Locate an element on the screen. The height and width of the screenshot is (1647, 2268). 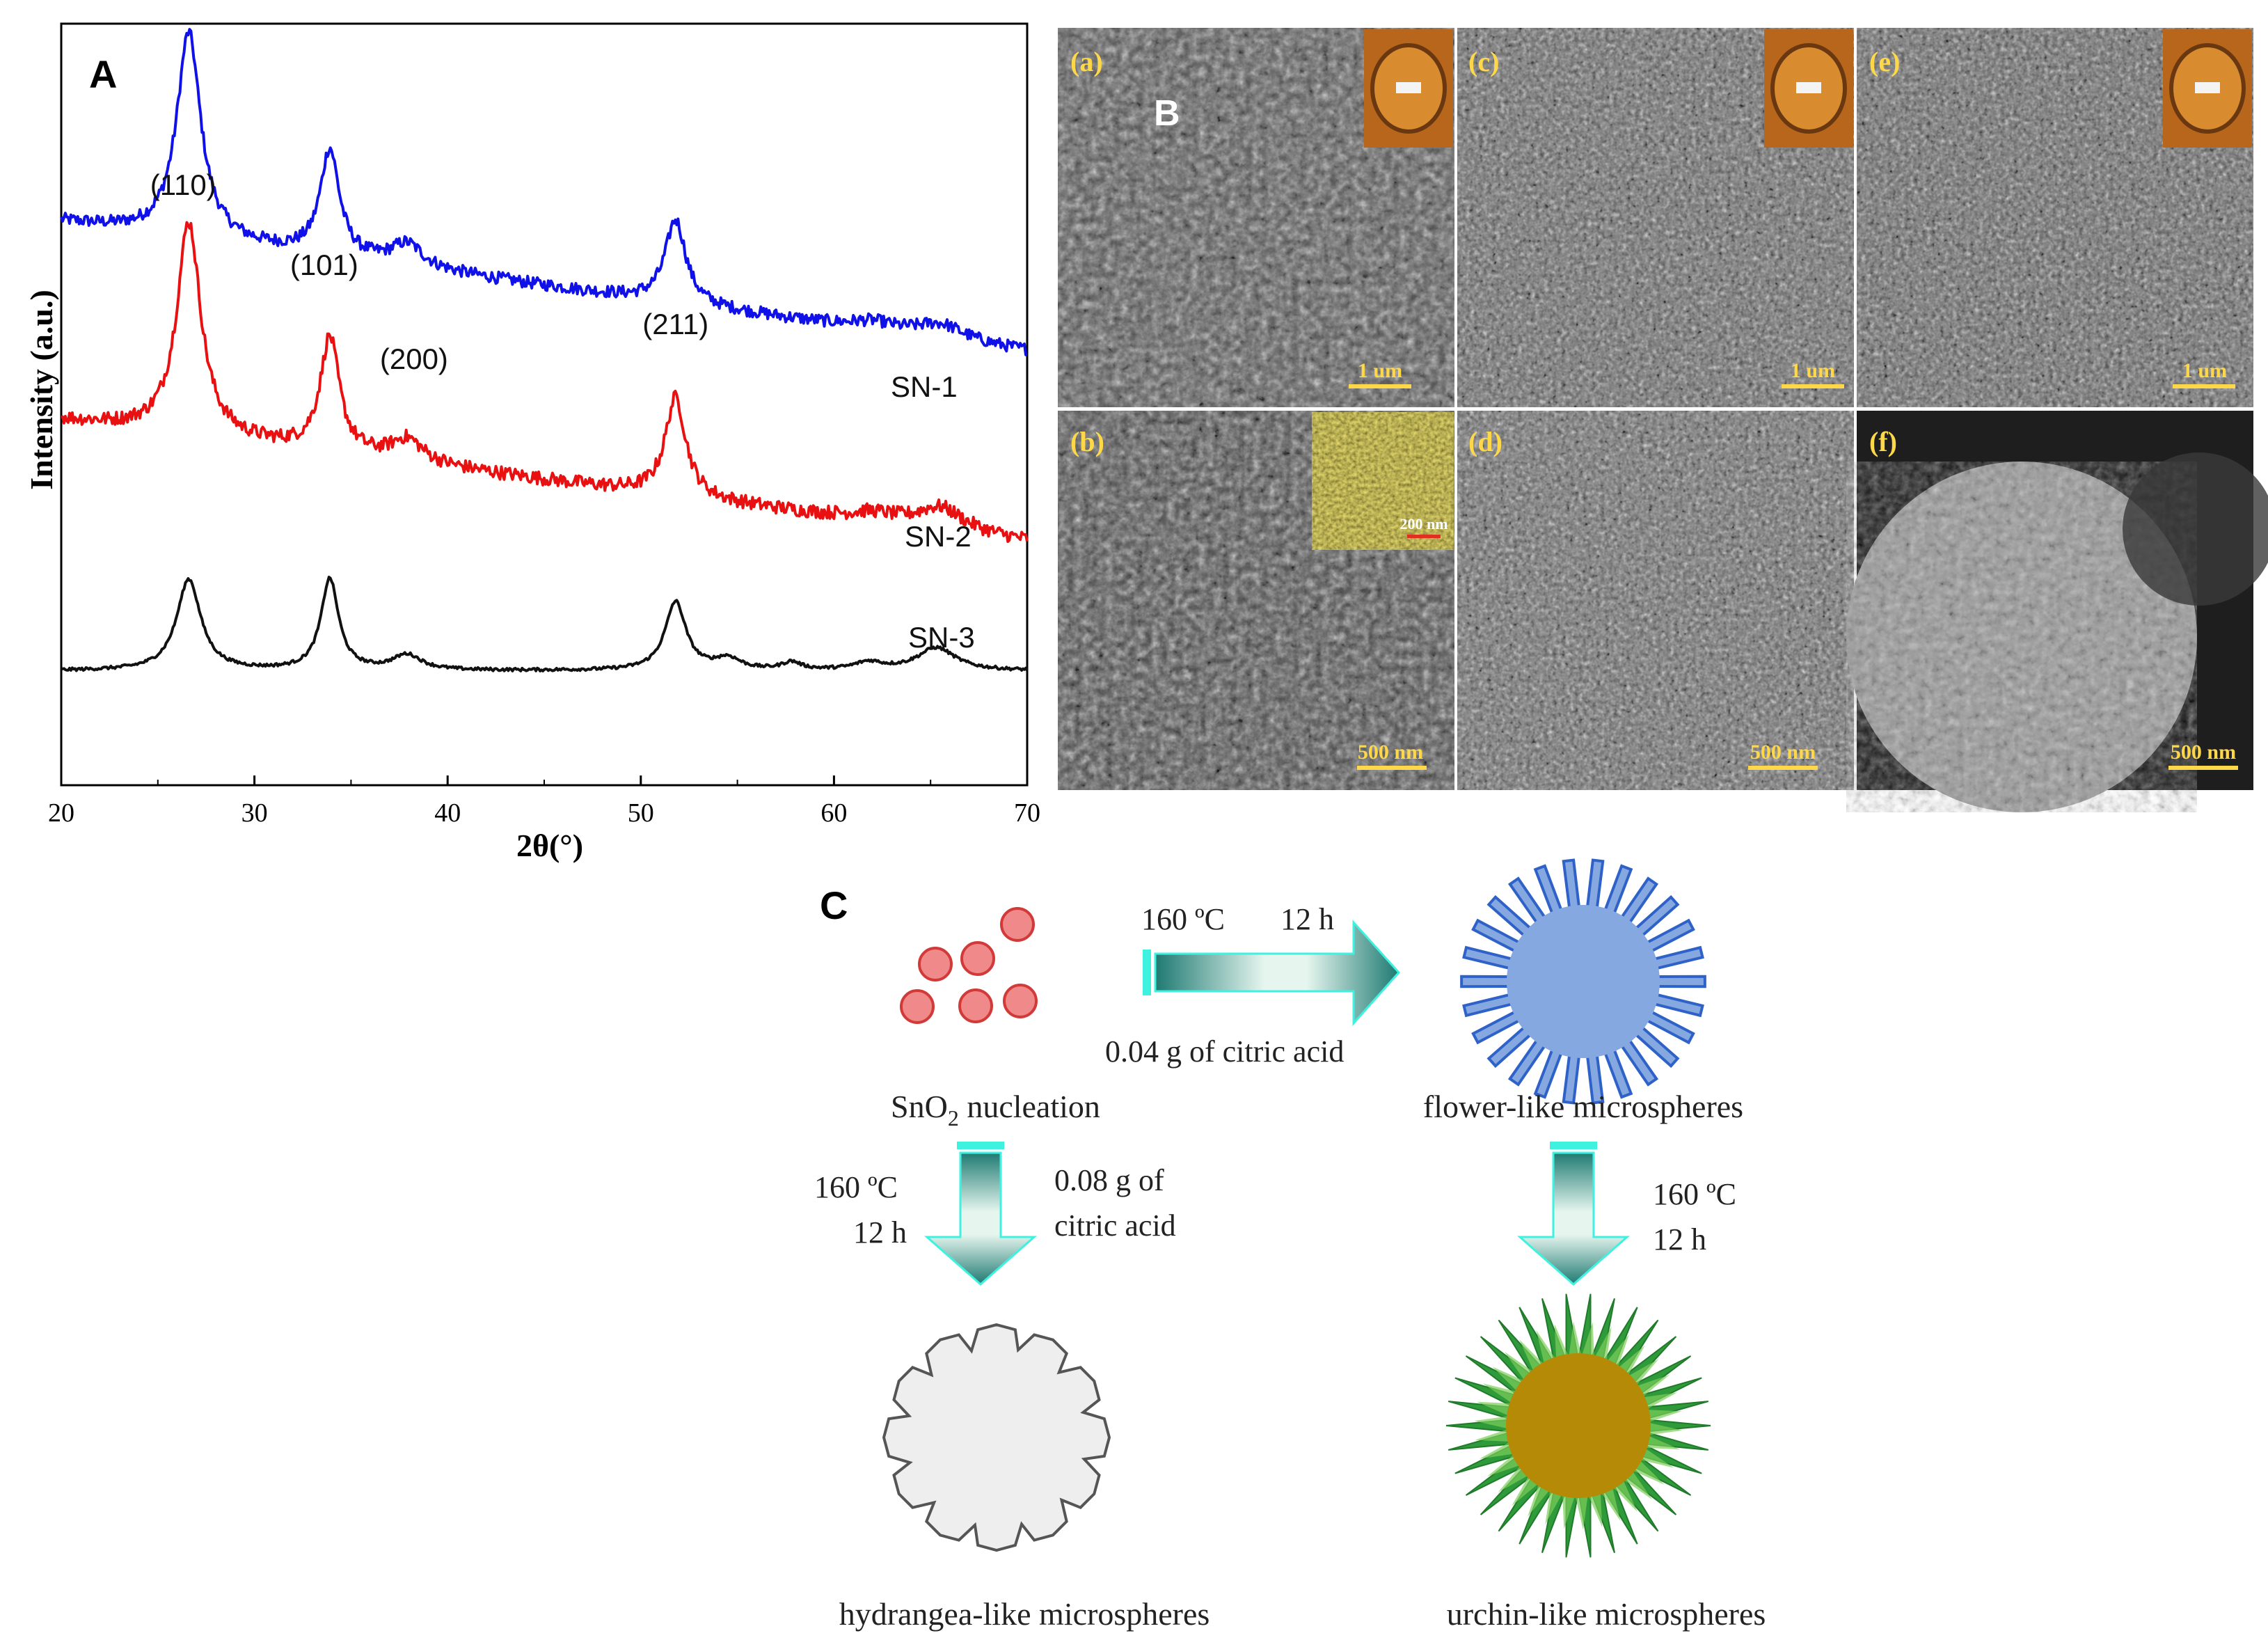
scale-bar-e is located at coordinates (2204, 386).